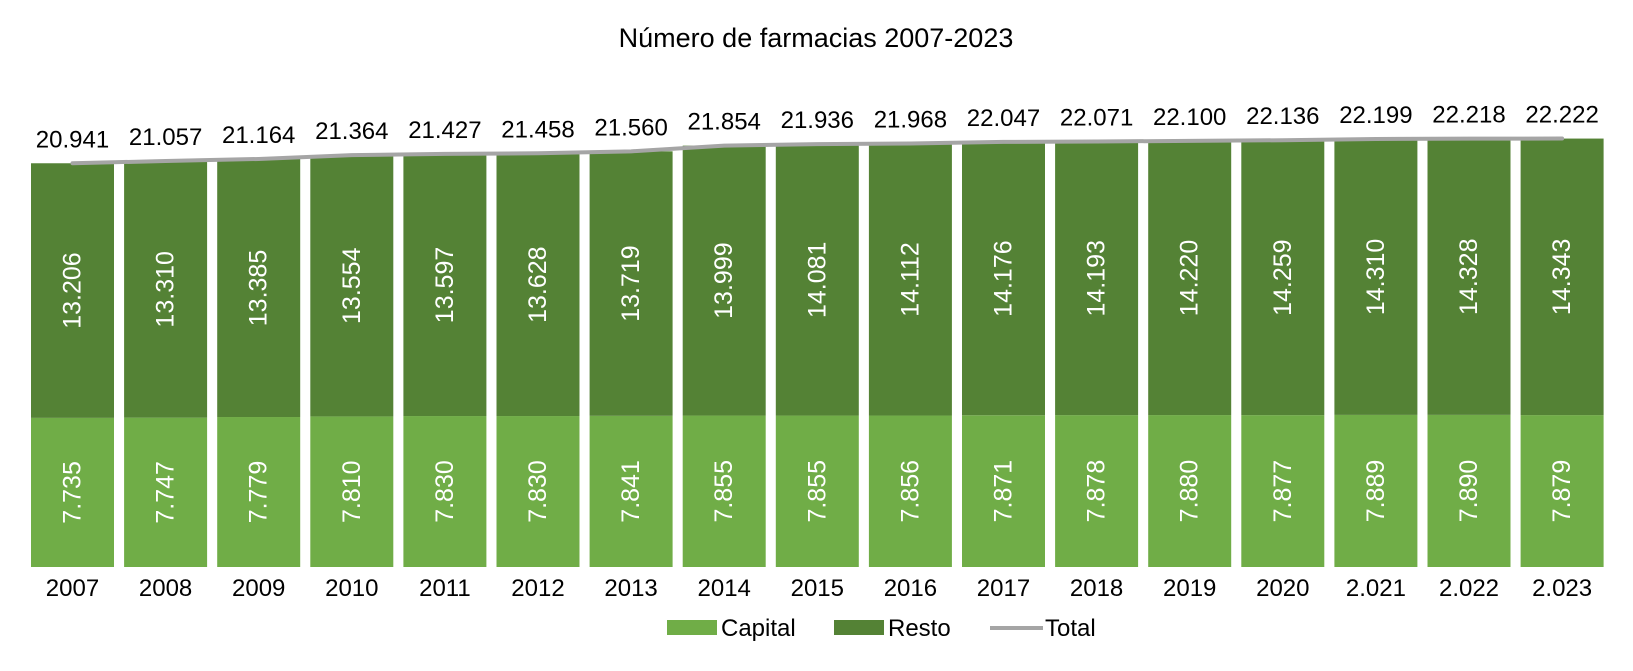 The height and width of the screenshot is (671, 1633). I want to click on legend-swatch-capital, so click(692, 627).